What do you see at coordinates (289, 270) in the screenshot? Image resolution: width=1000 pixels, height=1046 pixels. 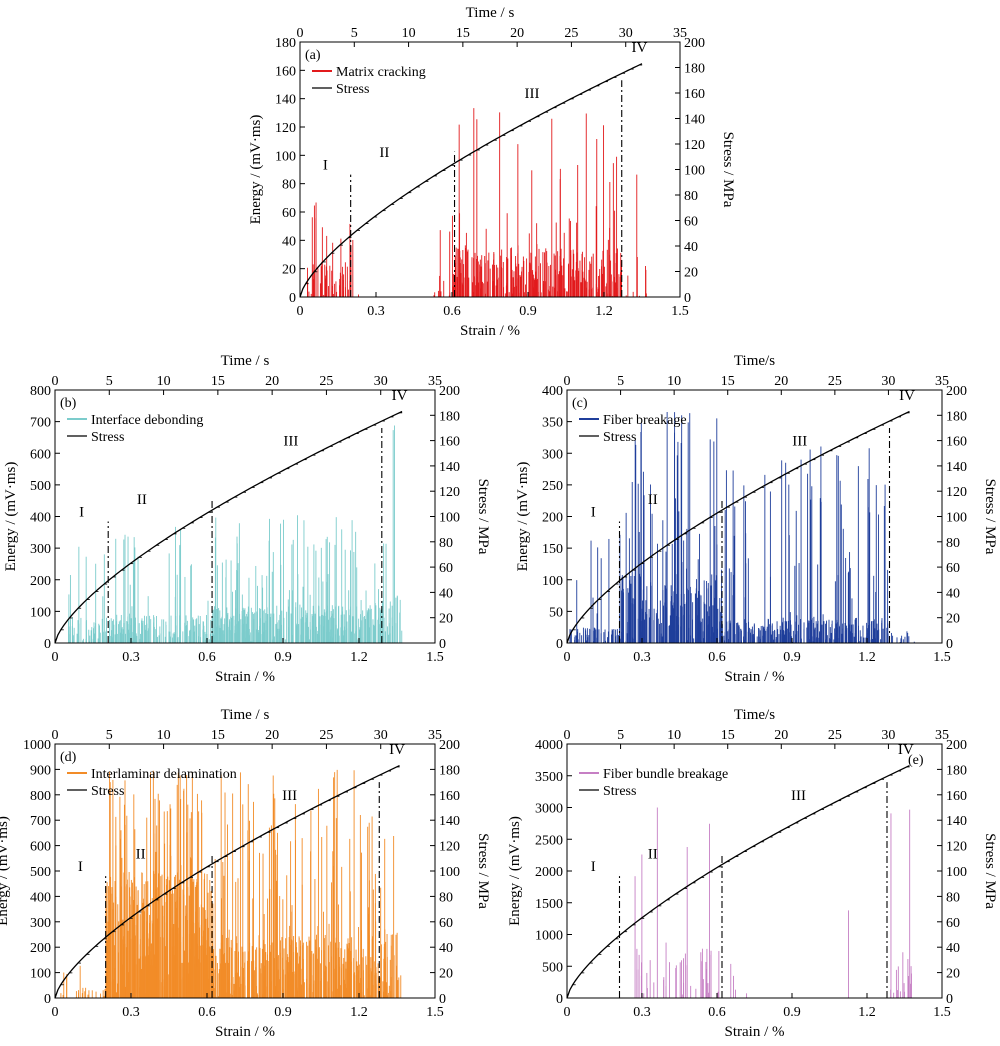 I see `y-tick-label: 20` at bounding box center [289, 270].